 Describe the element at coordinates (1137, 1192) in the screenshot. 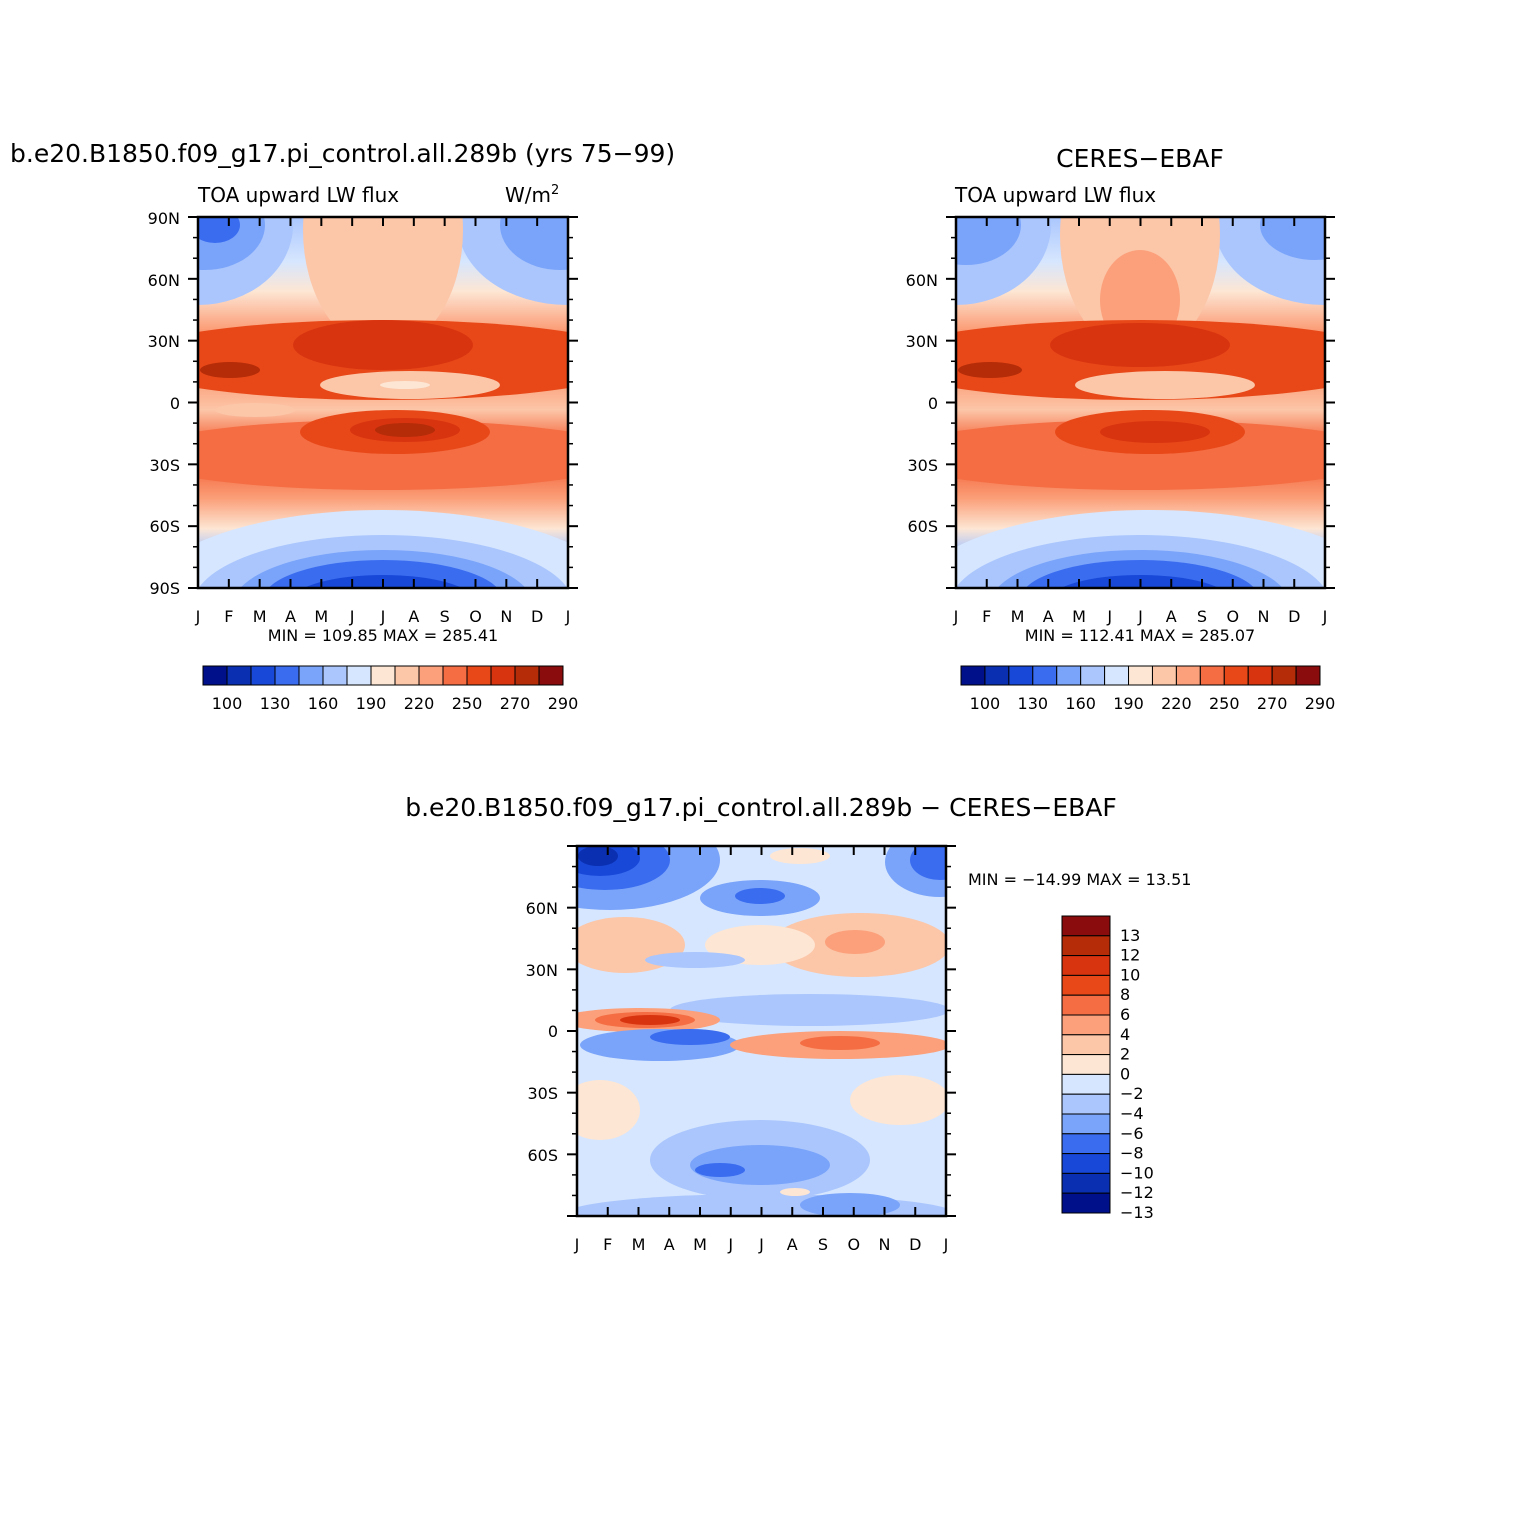

I see `colorbar-label: −12` at that location.